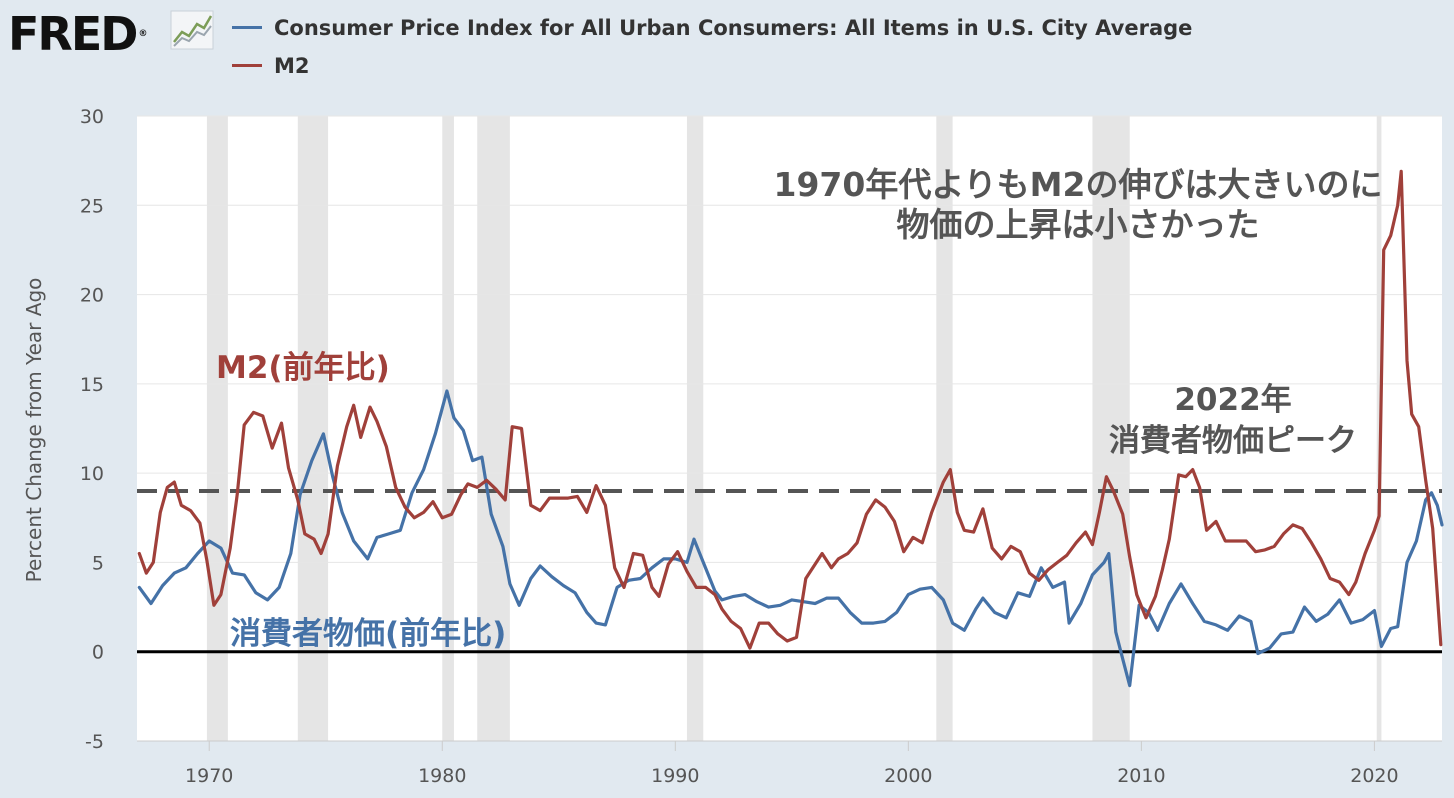  What do you see at coordinates (92, 296) in the screenshot?
I see `y-tick-label: 20` at bounding box center [92, 296].